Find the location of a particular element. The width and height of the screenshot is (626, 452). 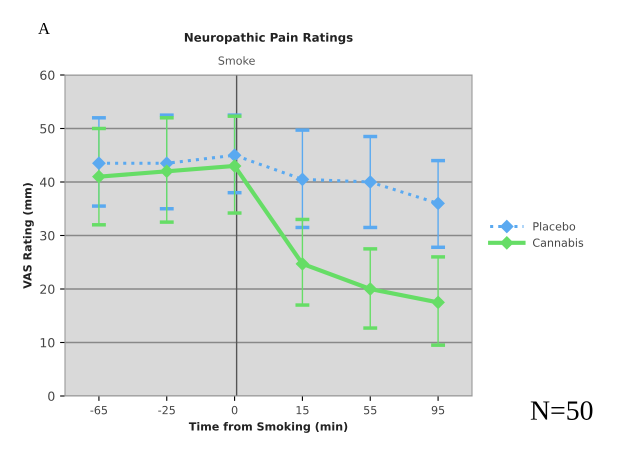

x-tick-label: 95 is located at coordinates (438, 410).